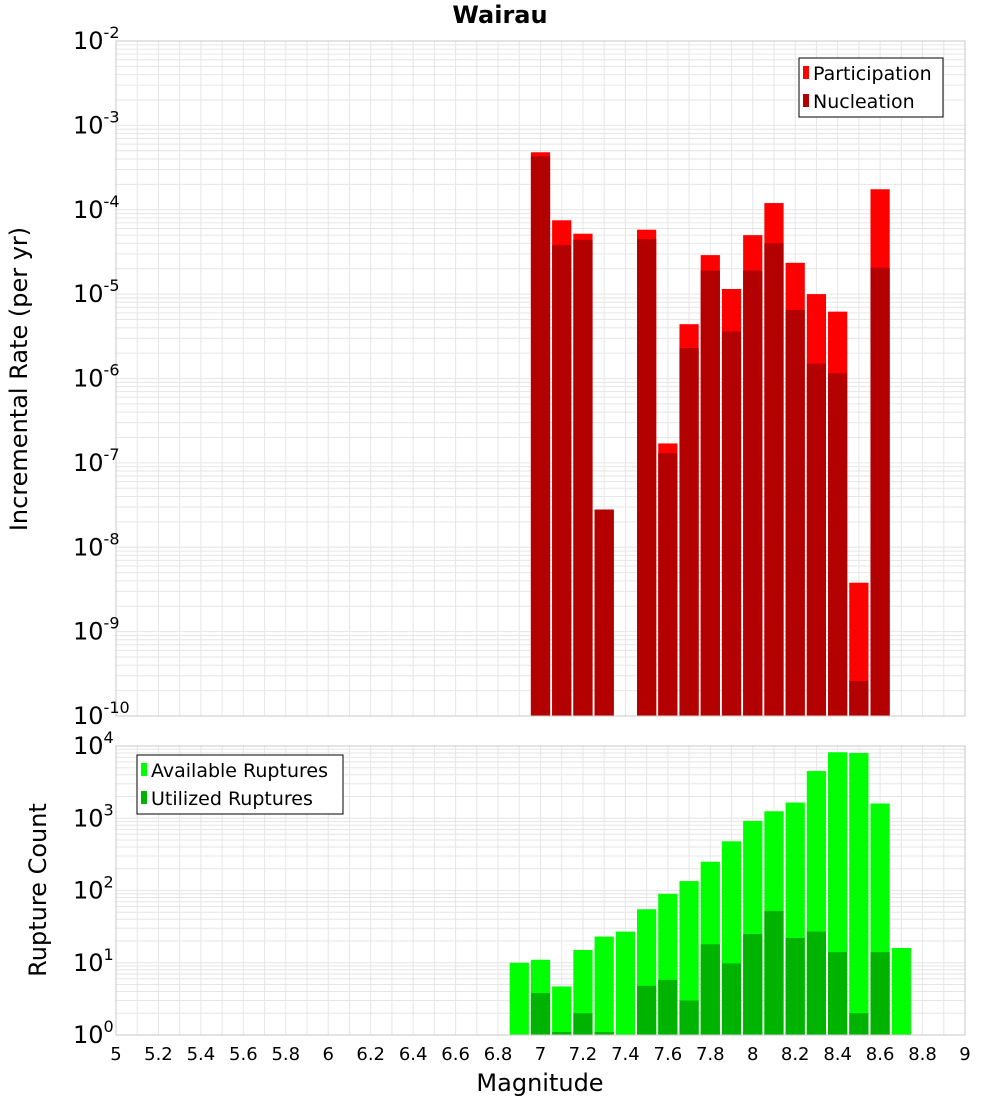 The image size is (1000, 1100). I want to click on count-plot-bars, so click(710, 893).